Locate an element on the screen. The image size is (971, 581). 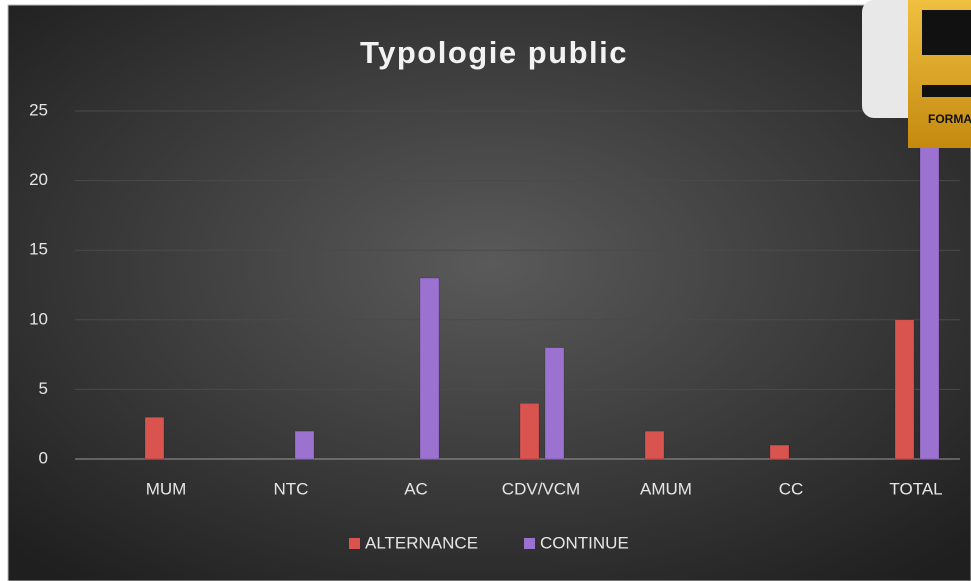
y-tick-label: 15 is located at coordinates (38, 249).